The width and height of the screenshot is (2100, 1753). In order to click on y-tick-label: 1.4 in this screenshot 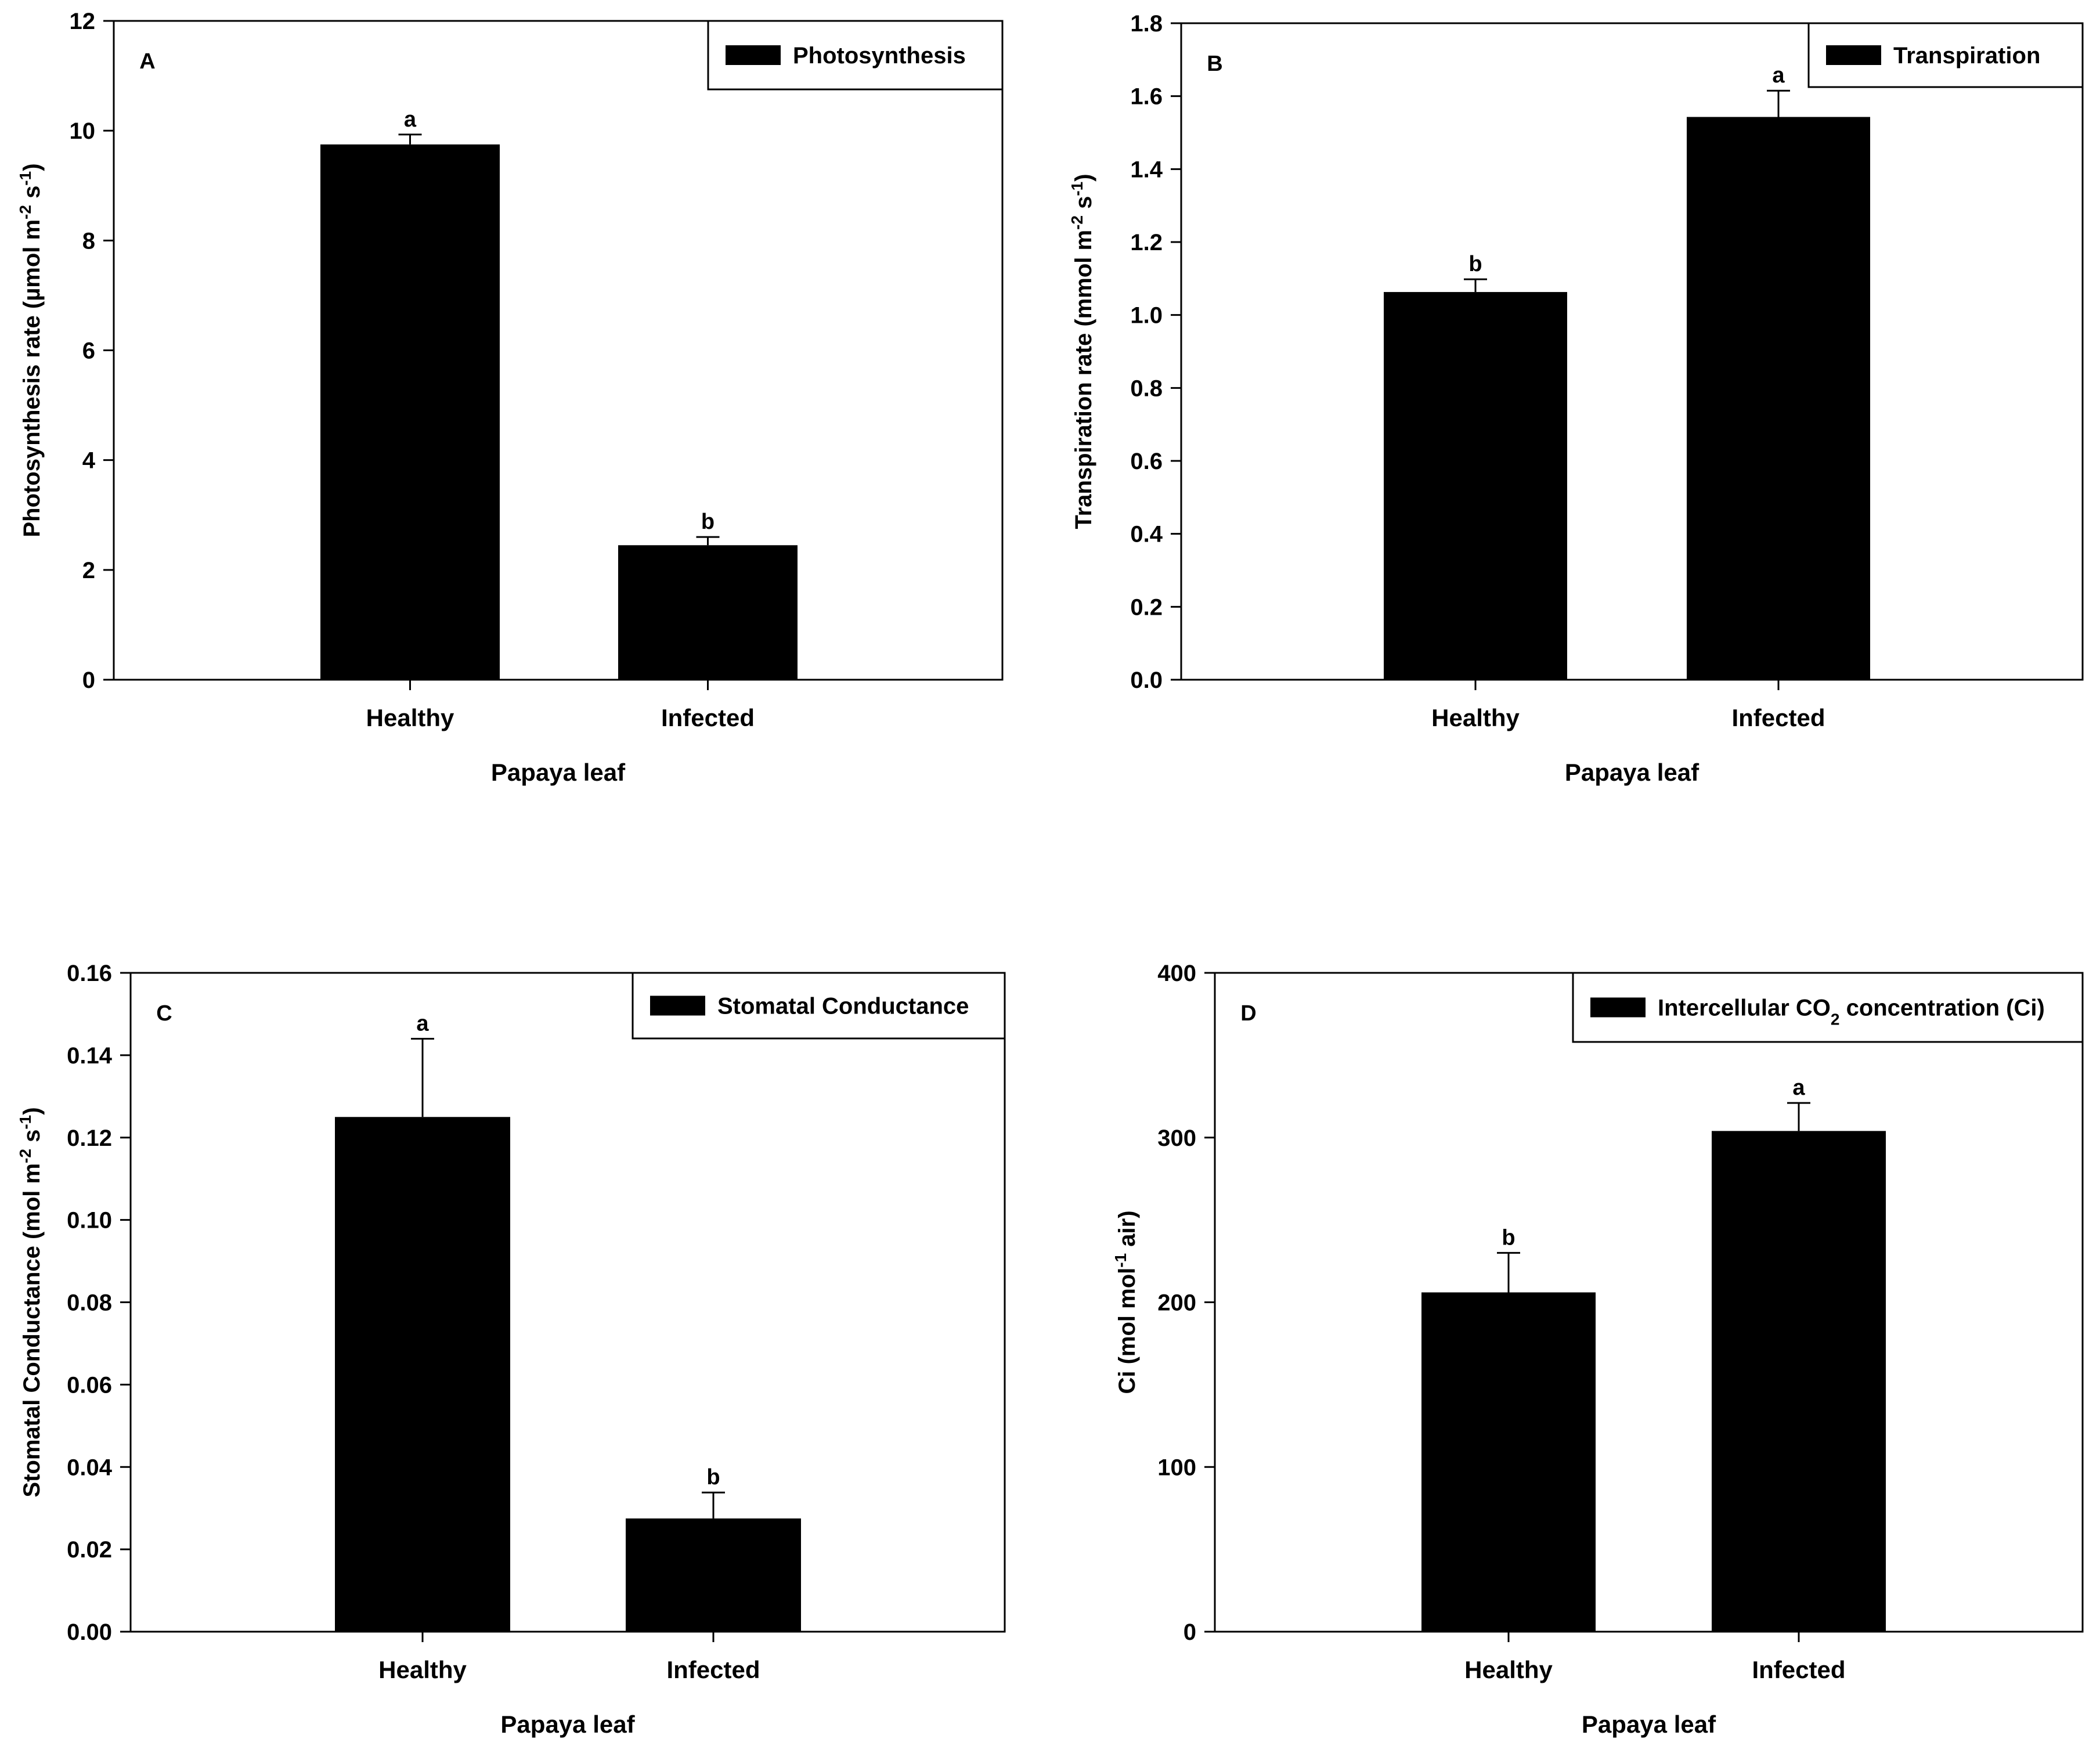, I will do `click(1146, 169)`.